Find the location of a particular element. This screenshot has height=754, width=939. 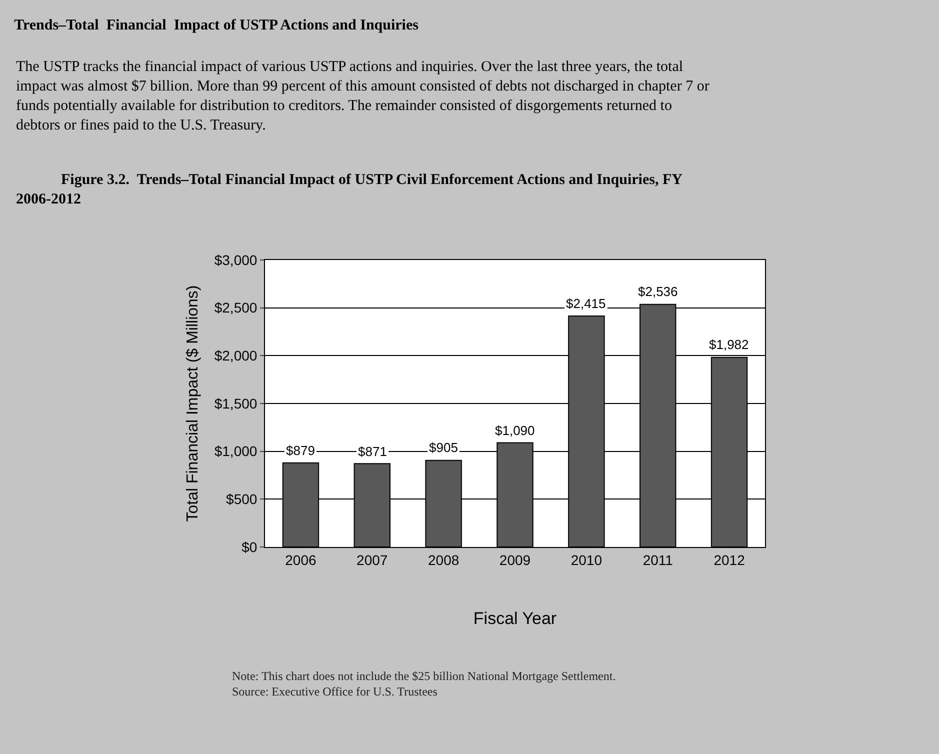

data-label: $2,536 is located at coordinates (658, 291).